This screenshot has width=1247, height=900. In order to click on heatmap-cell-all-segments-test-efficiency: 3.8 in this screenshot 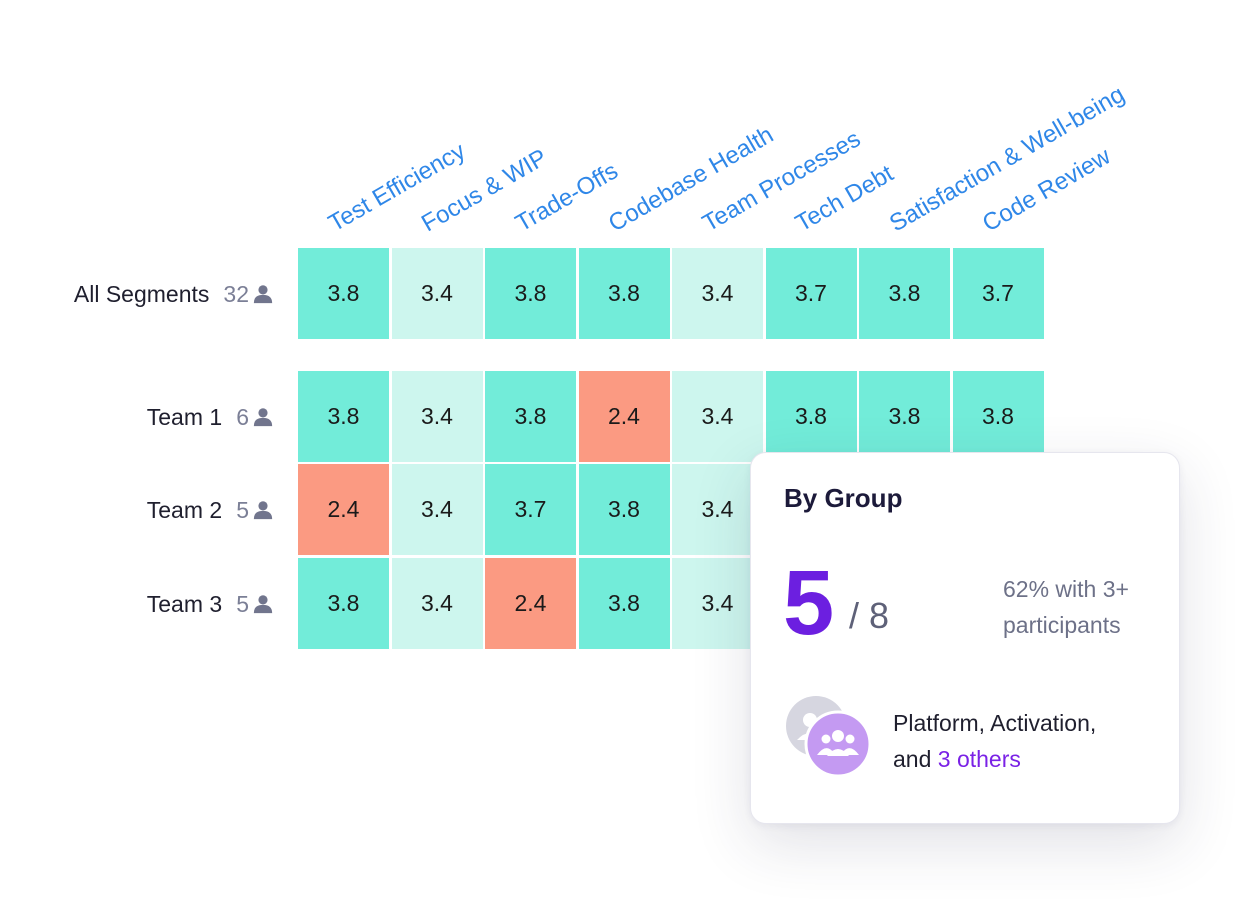, I will do `click(343, 293)`.